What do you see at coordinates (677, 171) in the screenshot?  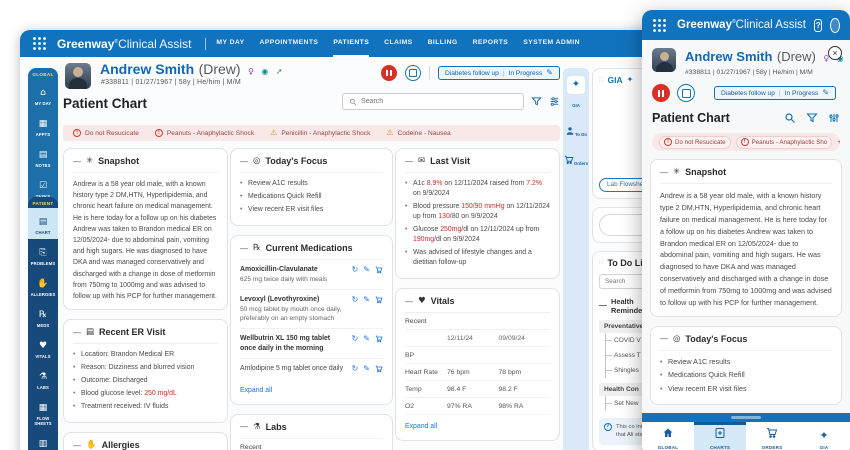 I see `snapshot-icon: ✳` at bounding box center [677, 171].